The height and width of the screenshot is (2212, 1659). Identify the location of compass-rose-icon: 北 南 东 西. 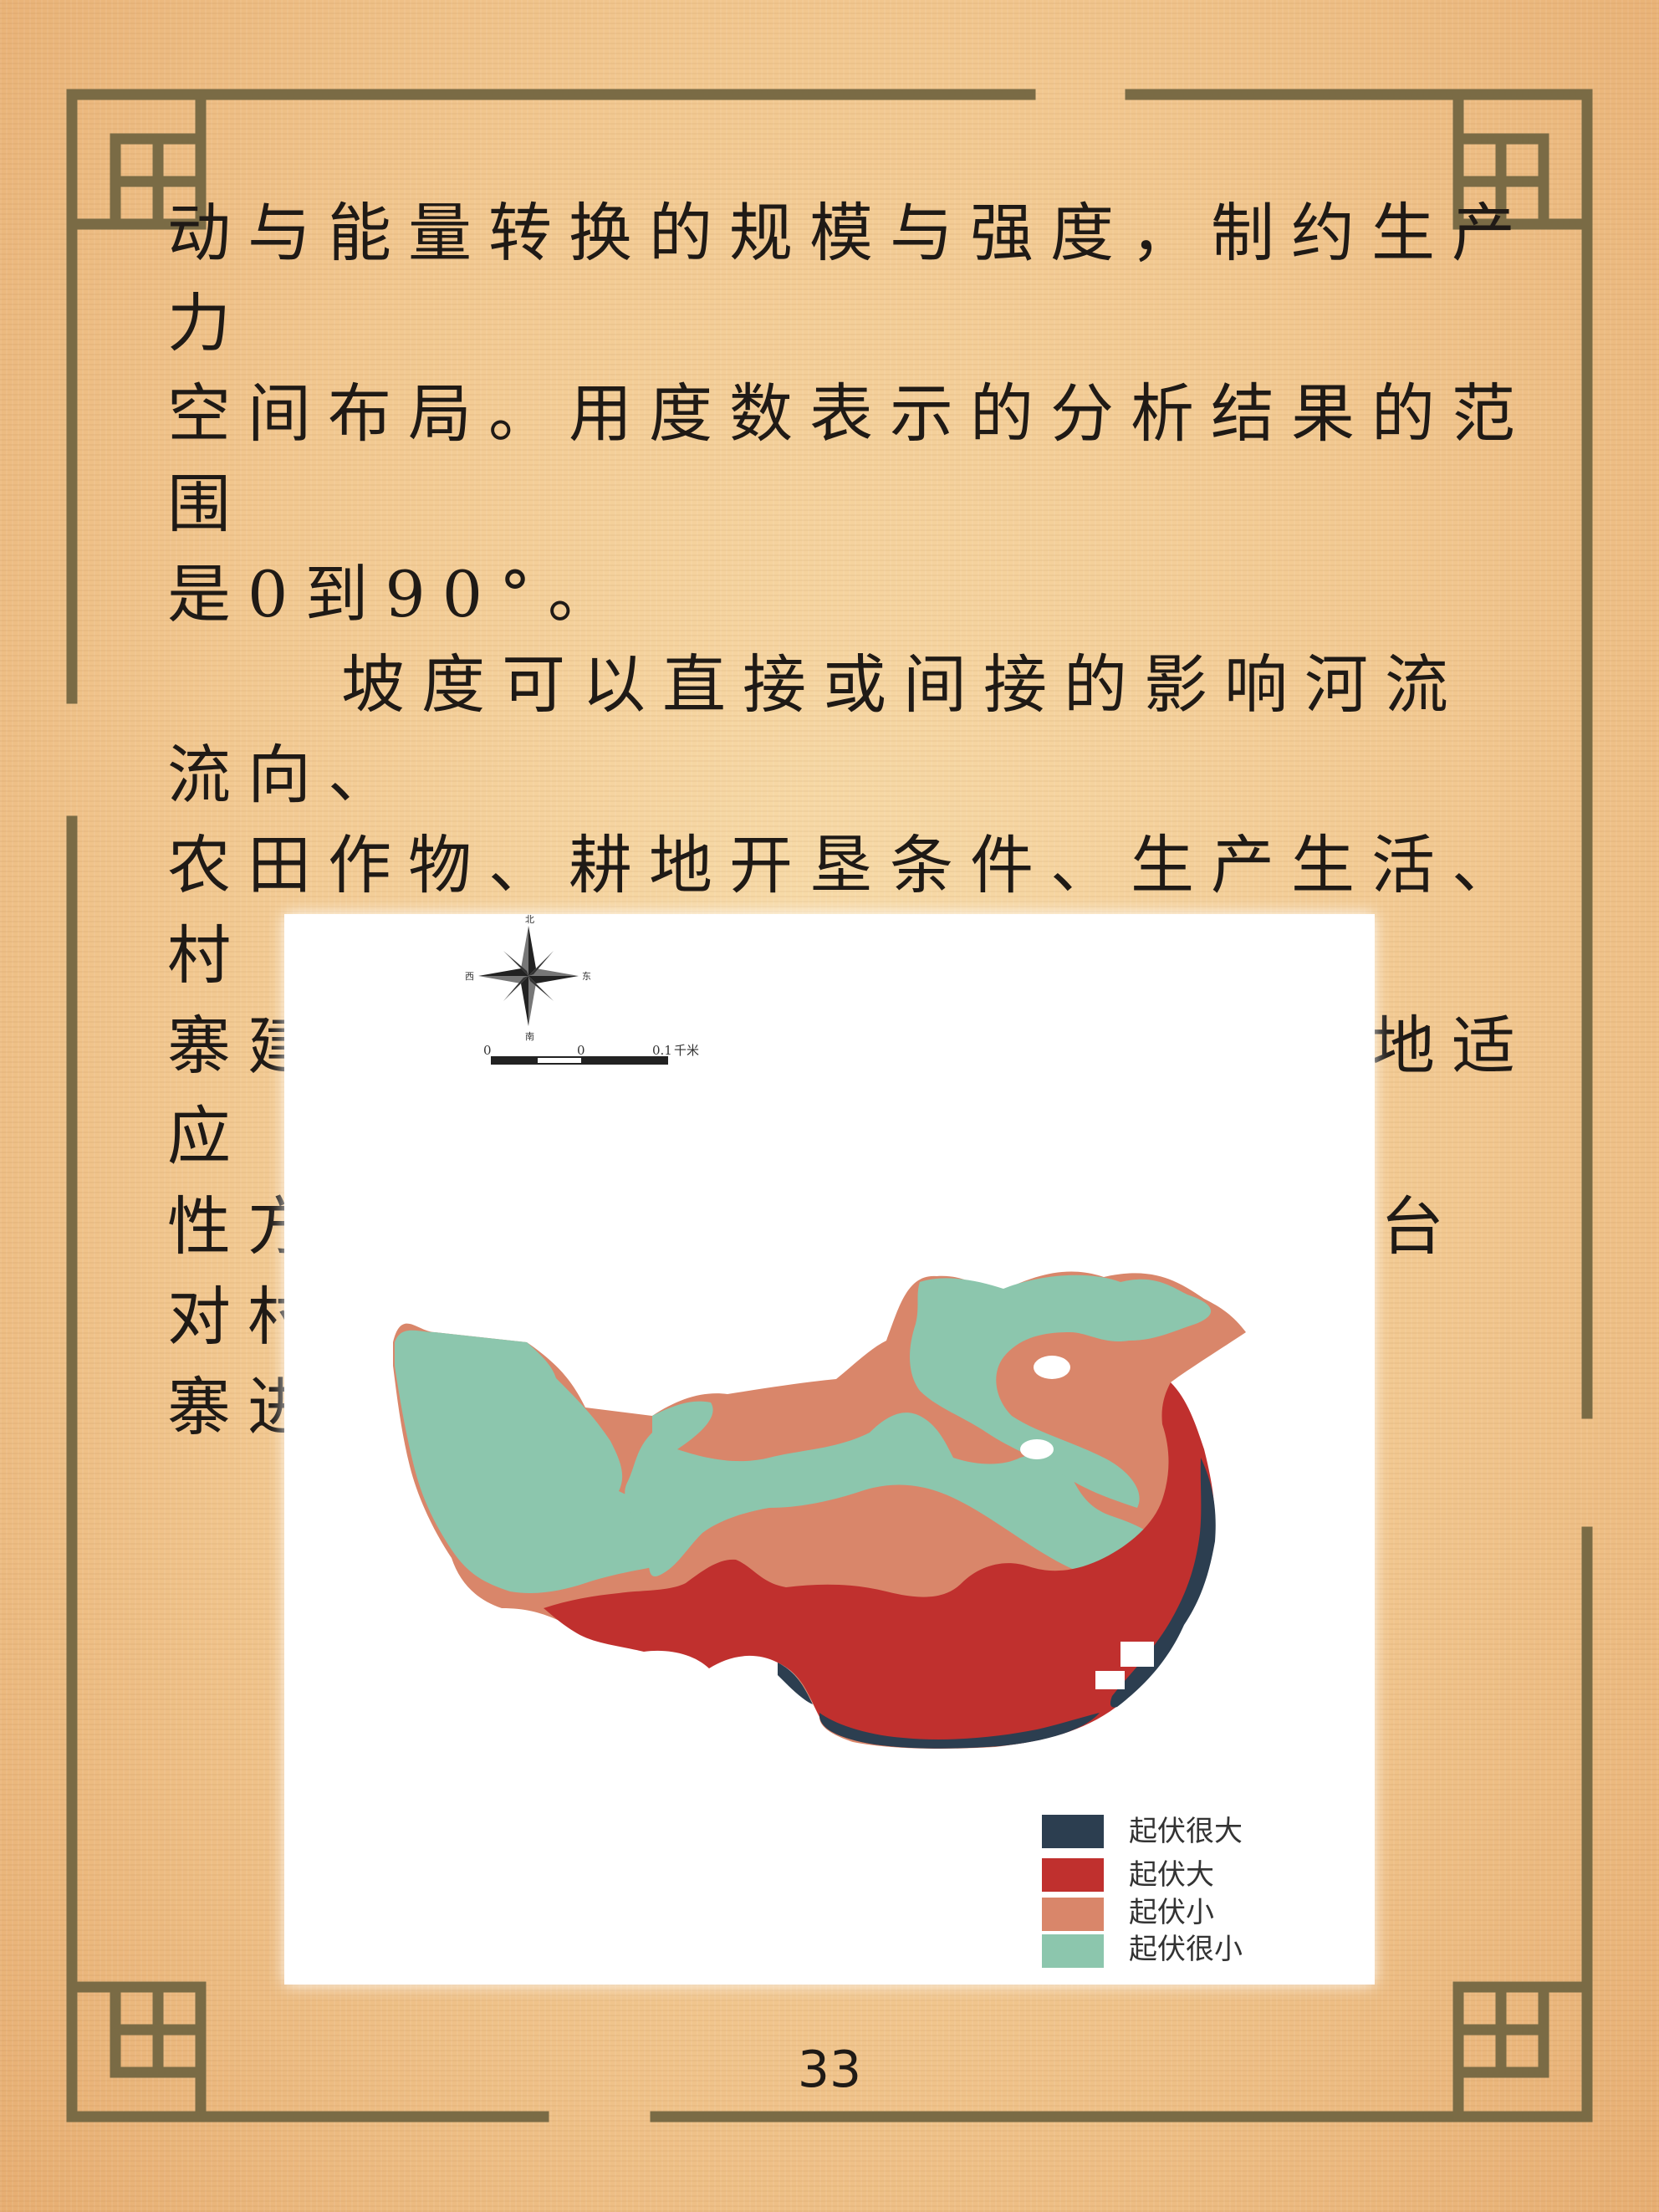
(528, 978).